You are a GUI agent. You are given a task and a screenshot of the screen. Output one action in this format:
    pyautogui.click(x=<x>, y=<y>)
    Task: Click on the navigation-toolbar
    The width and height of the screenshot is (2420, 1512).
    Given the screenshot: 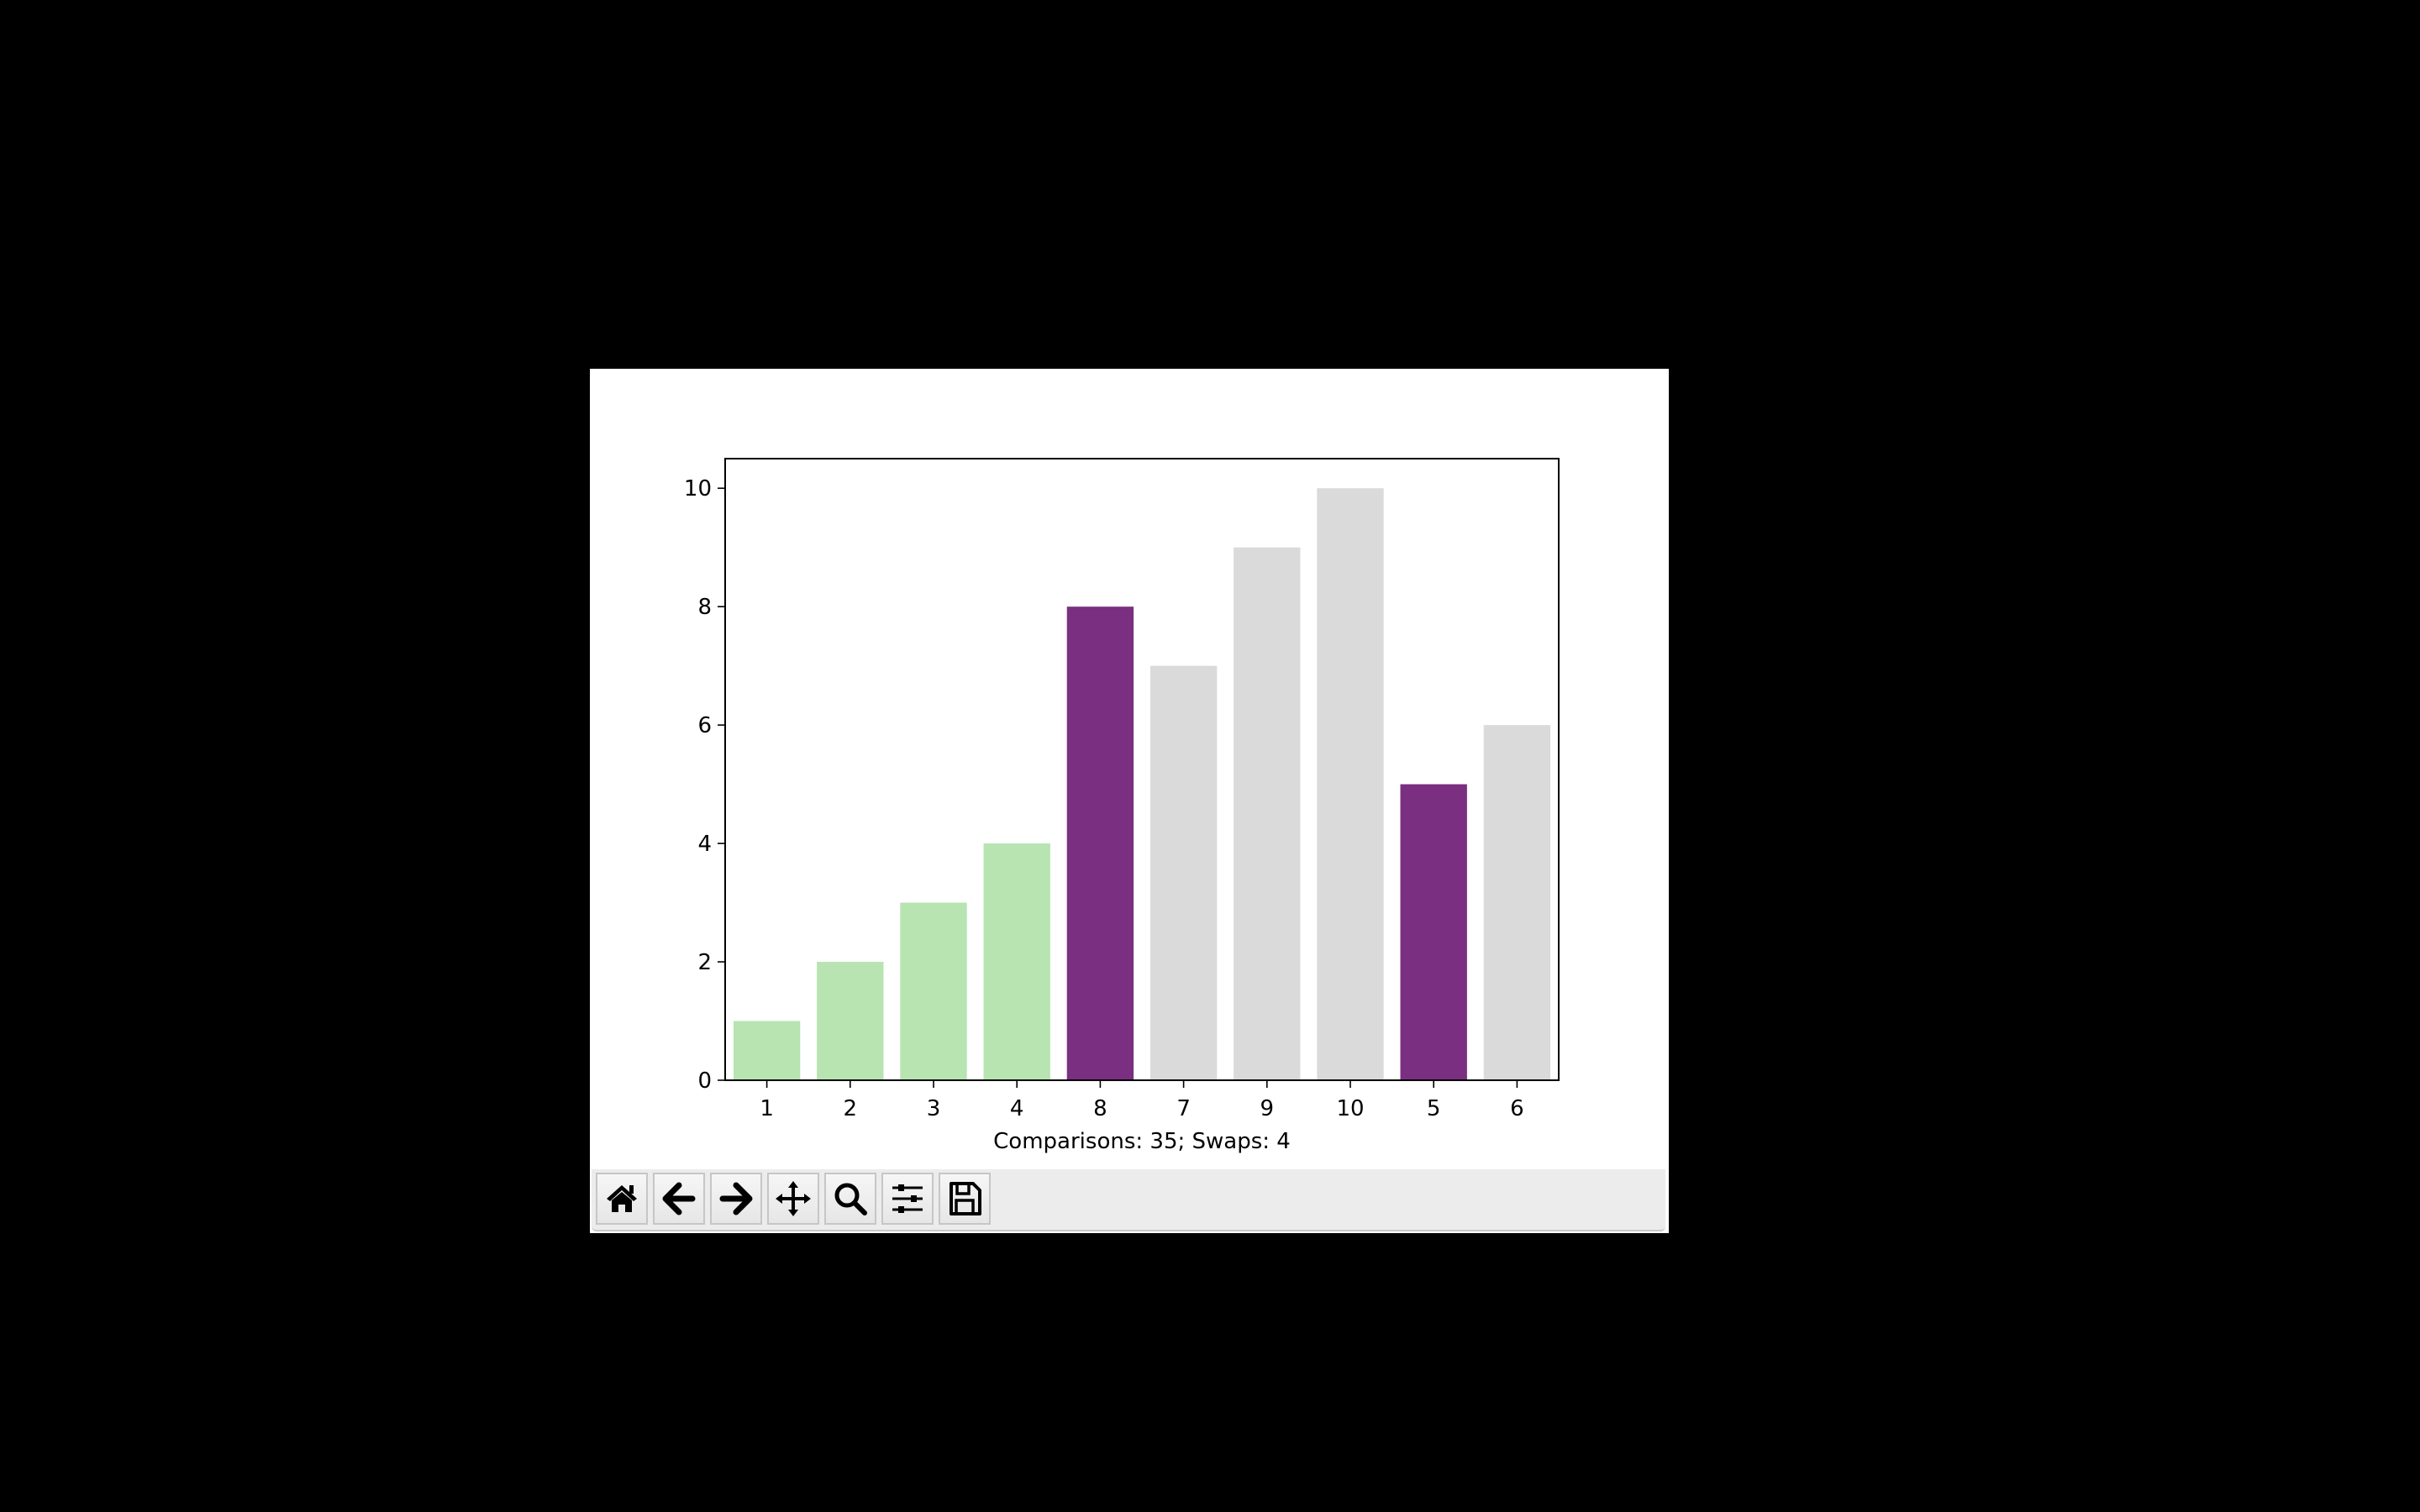 What is the action you would take?
    pyautogui.click(x=1128, y=1200)
    